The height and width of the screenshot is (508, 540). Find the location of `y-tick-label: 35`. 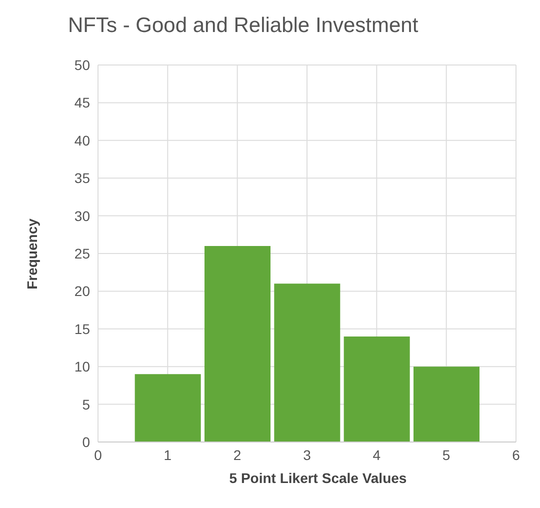

y-tick-label: 35 is located at coordinates (82, 178).